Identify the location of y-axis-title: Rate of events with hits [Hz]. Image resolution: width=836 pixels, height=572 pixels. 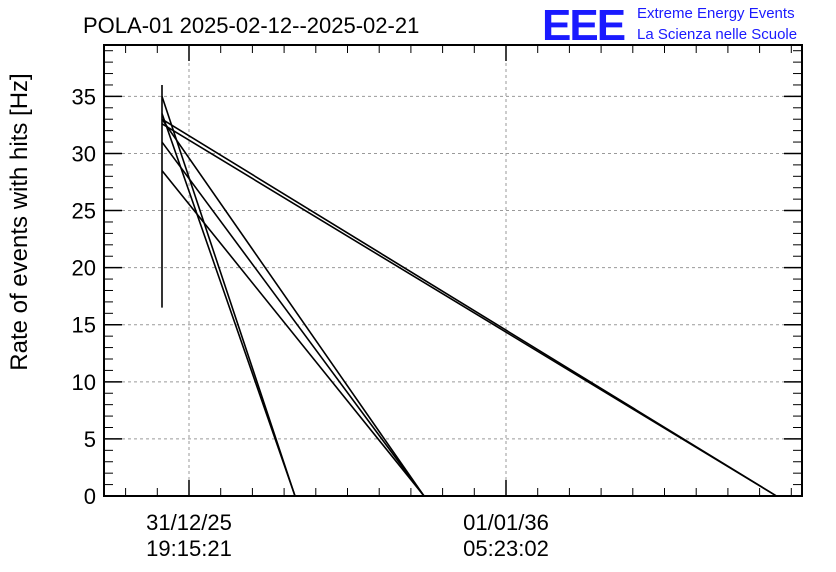
(19, 221).